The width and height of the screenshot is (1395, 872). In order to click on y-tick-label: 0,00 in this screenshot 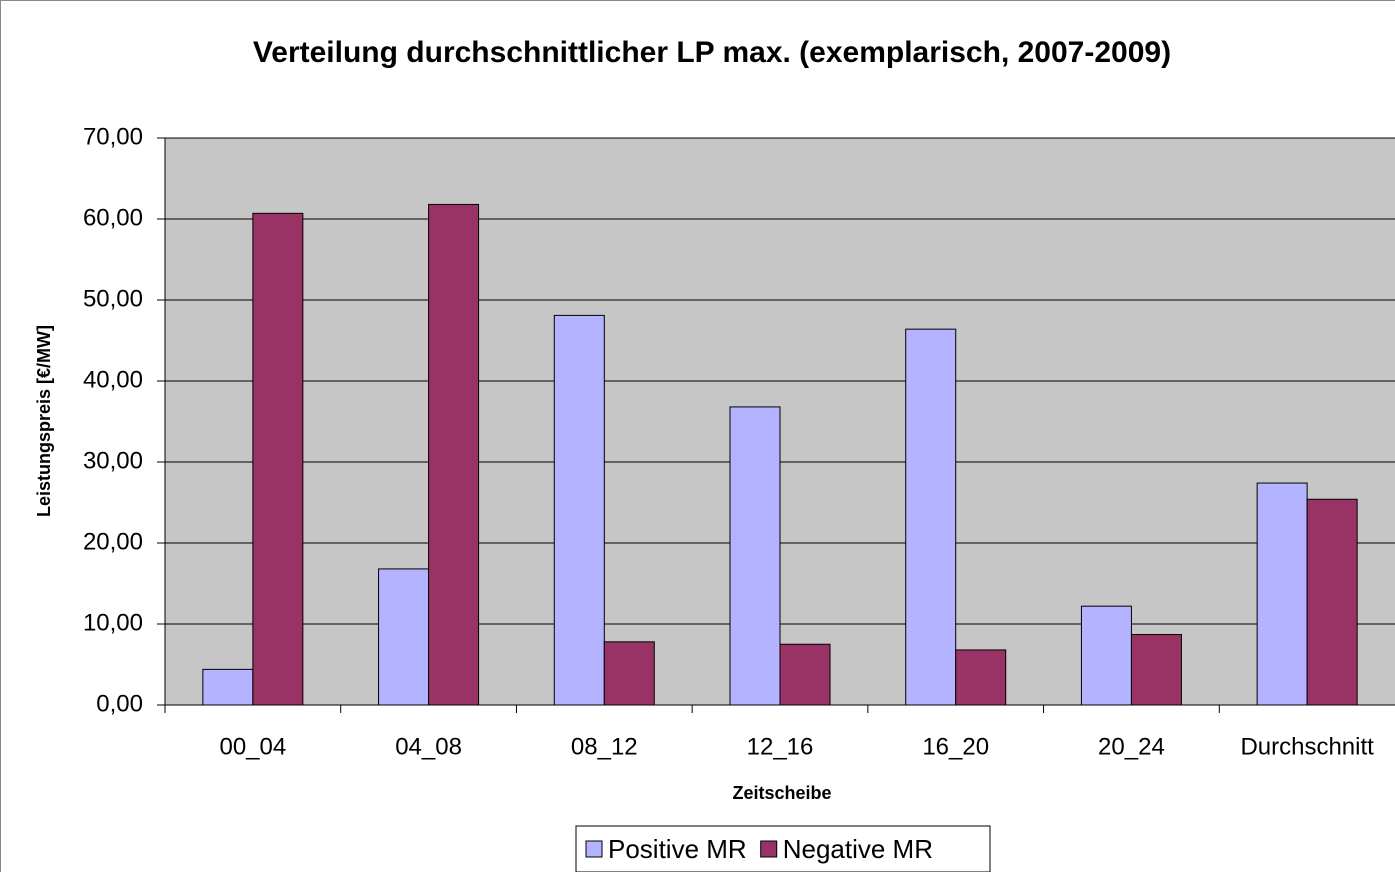, I will do `click(119, 703)`.